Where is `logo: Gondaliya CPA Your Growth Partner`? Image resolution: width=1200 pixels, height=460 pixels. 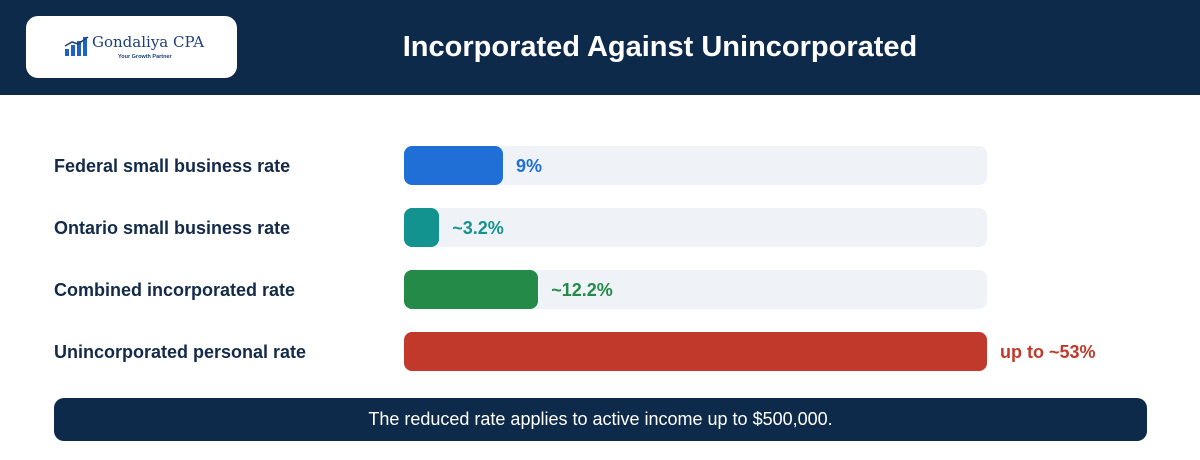 logo: Gondaliya CPA Your Growth Partner is located at coordinates (131, 47).